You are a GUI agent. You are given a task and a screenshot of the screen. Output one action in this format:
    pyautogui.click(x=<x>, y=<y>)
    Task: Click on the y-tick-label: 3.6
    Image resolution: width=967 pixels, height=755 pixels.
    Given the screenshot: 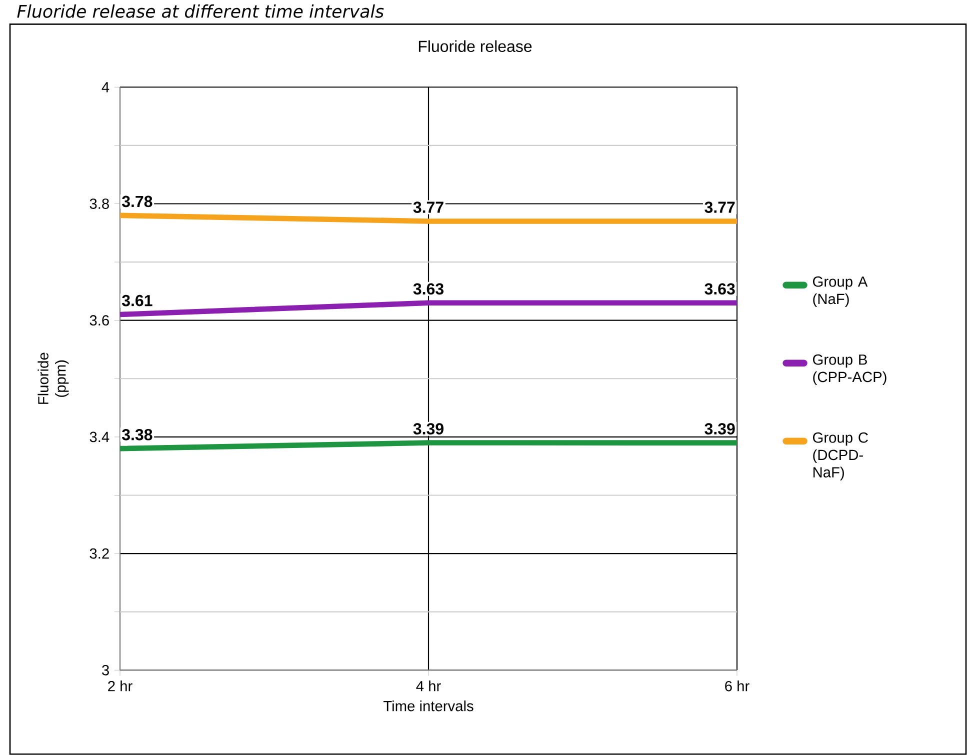 What is the action you would take?
    pyautogui.click(x=99, y=320)
    